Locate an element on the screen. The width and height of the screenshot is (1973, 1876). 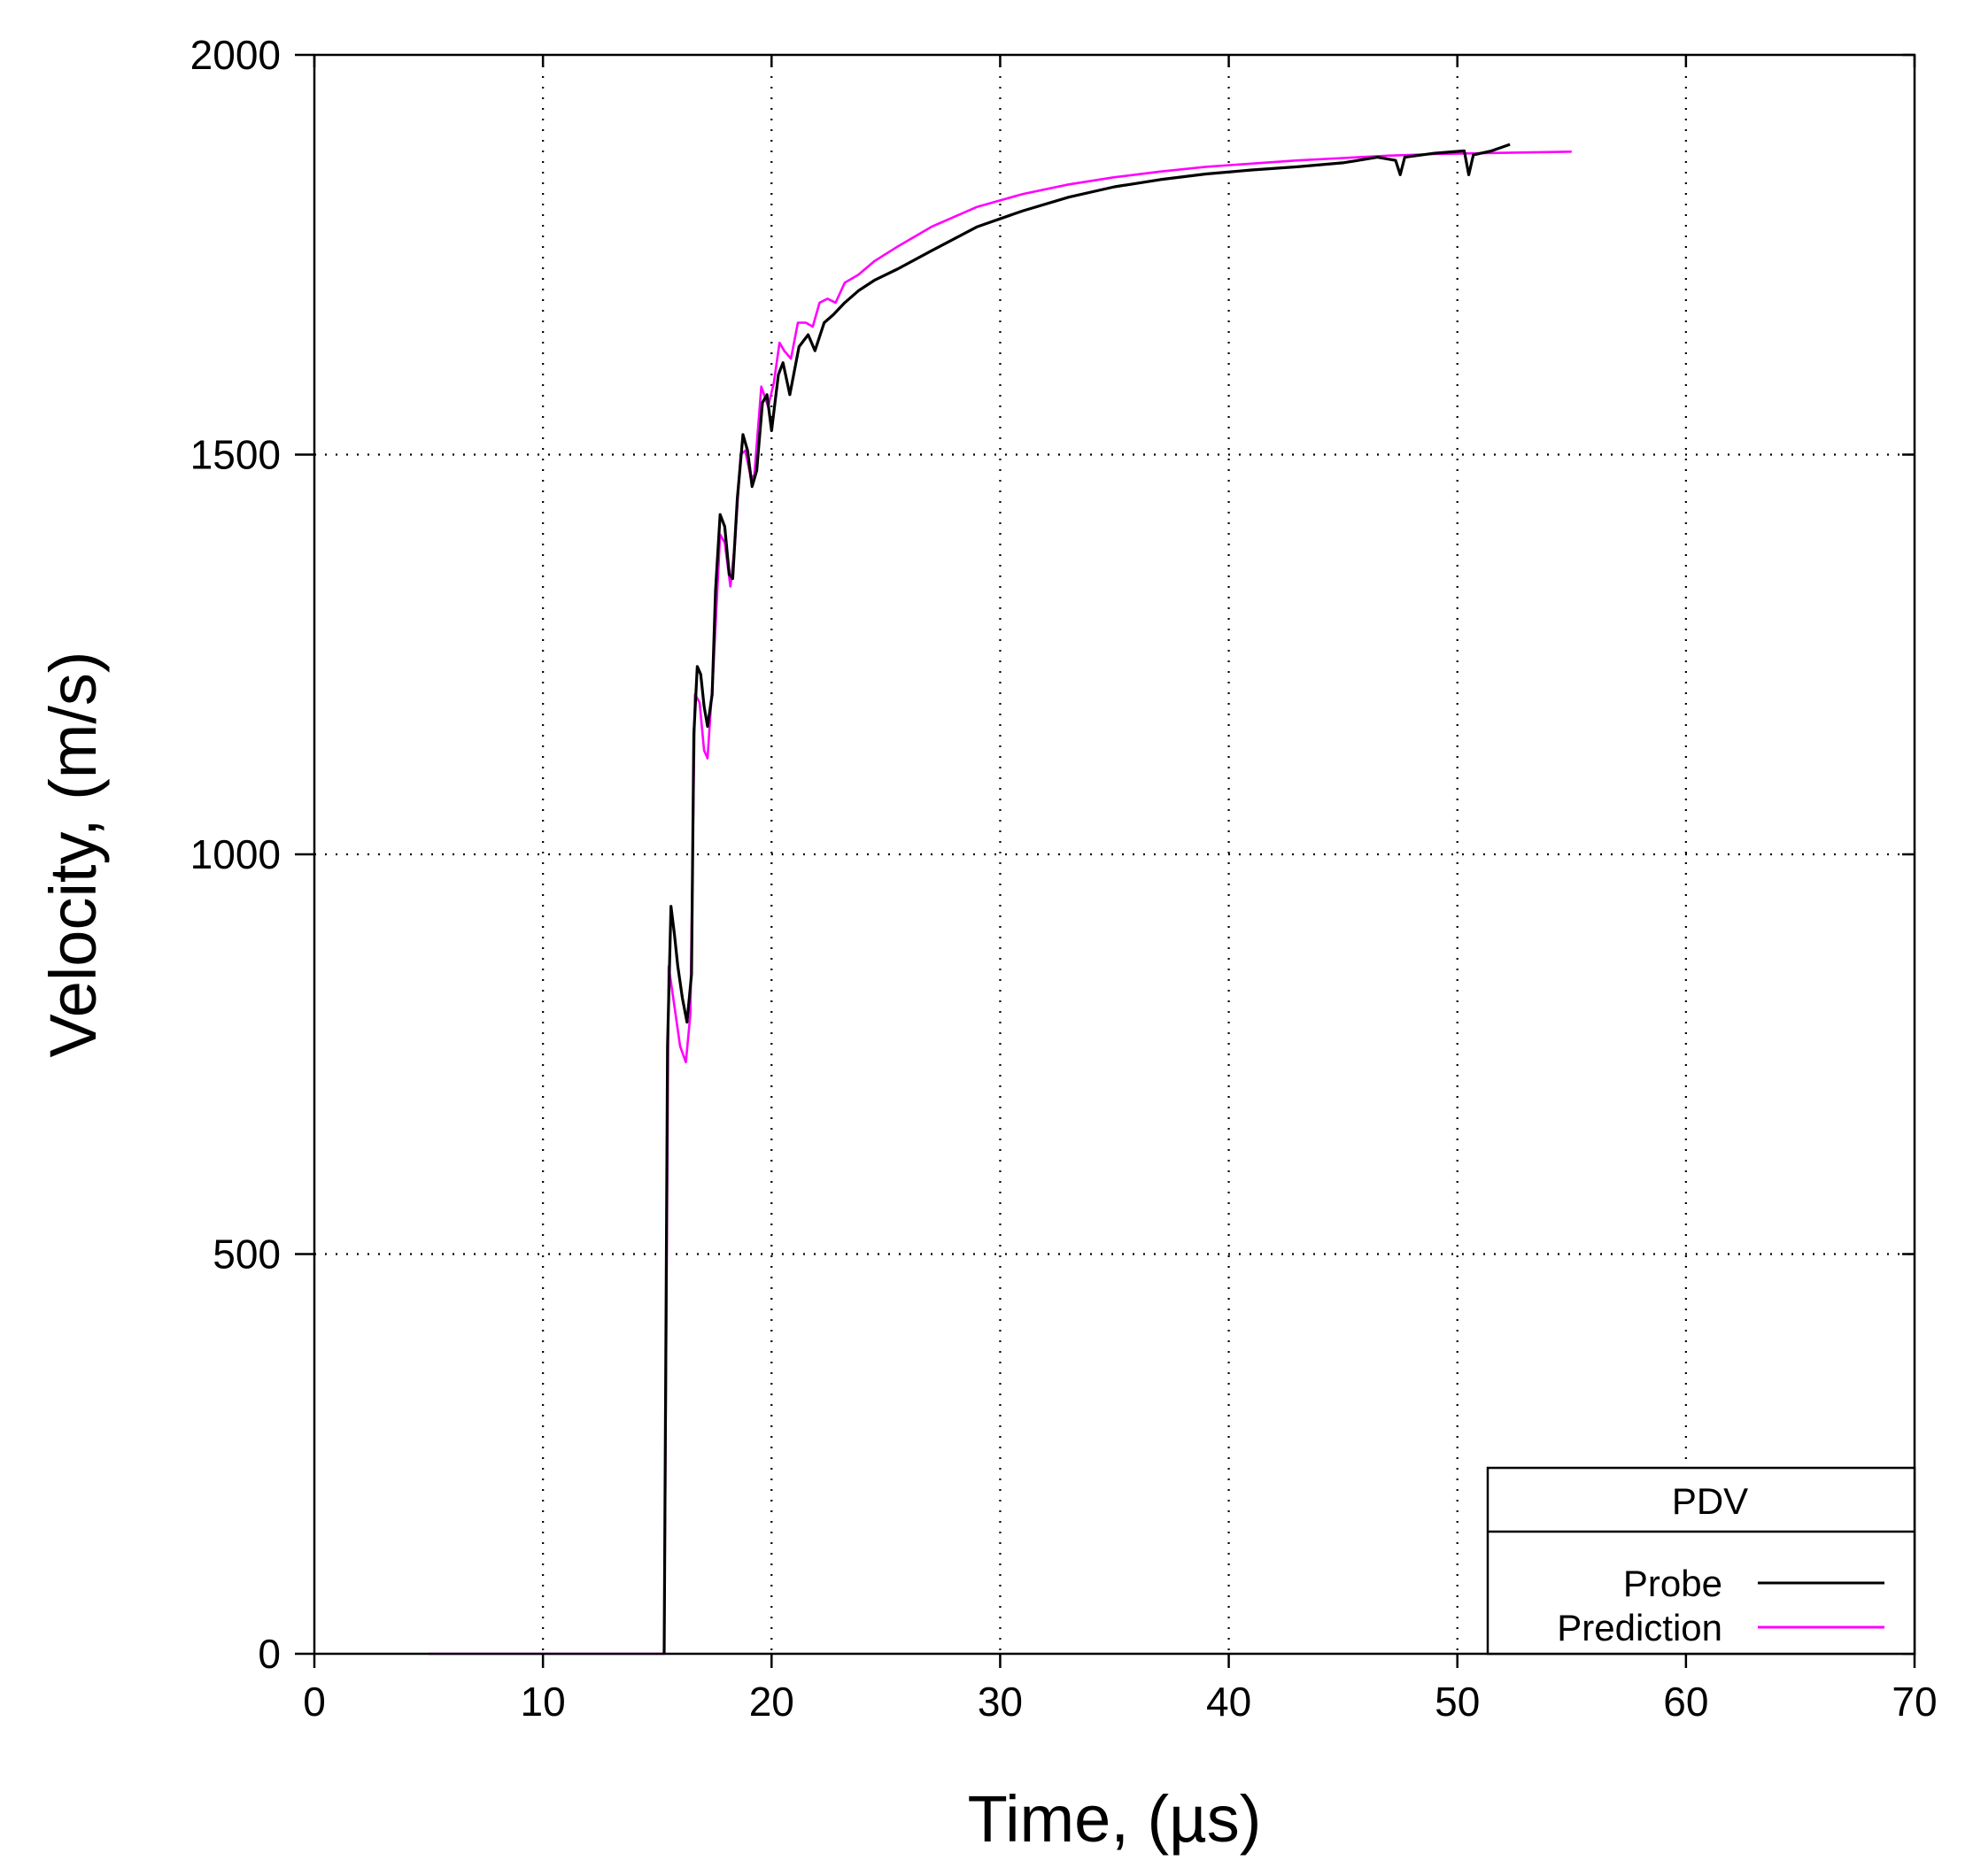
x-tick-label: 20 is located at coordinates (771, 1702).